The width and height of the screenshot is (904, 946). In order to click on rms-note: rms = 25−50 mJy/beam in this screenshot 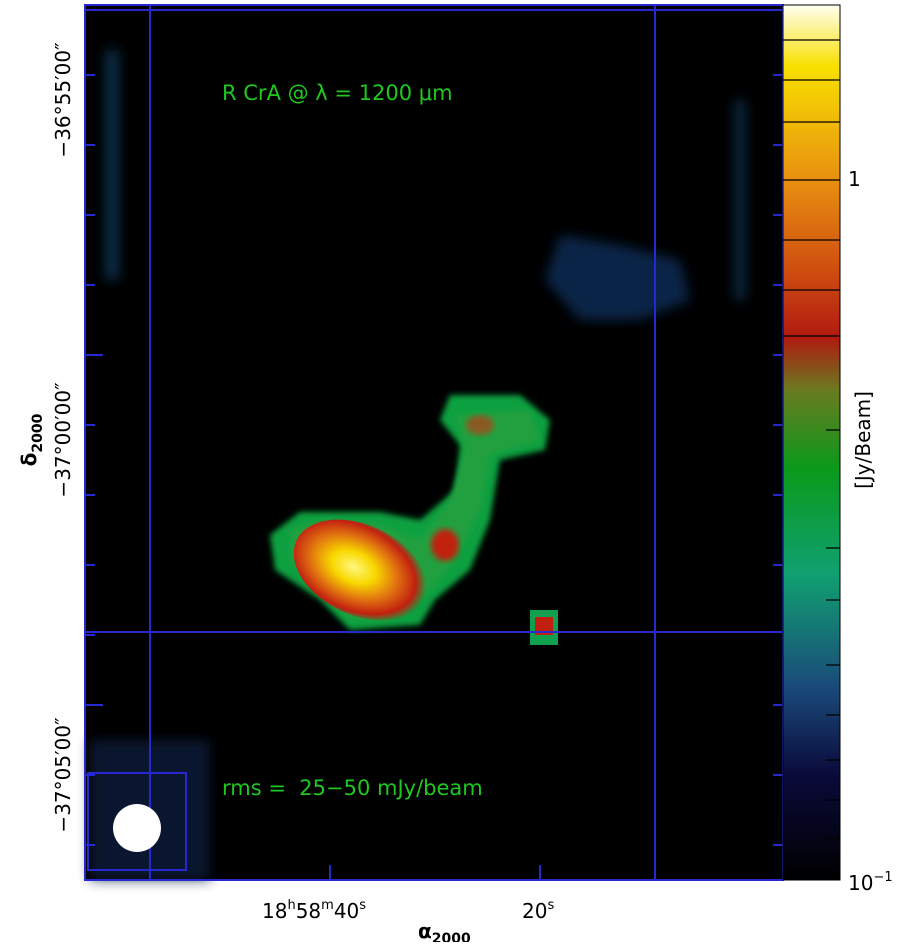, I will do `click(352, 788)`.